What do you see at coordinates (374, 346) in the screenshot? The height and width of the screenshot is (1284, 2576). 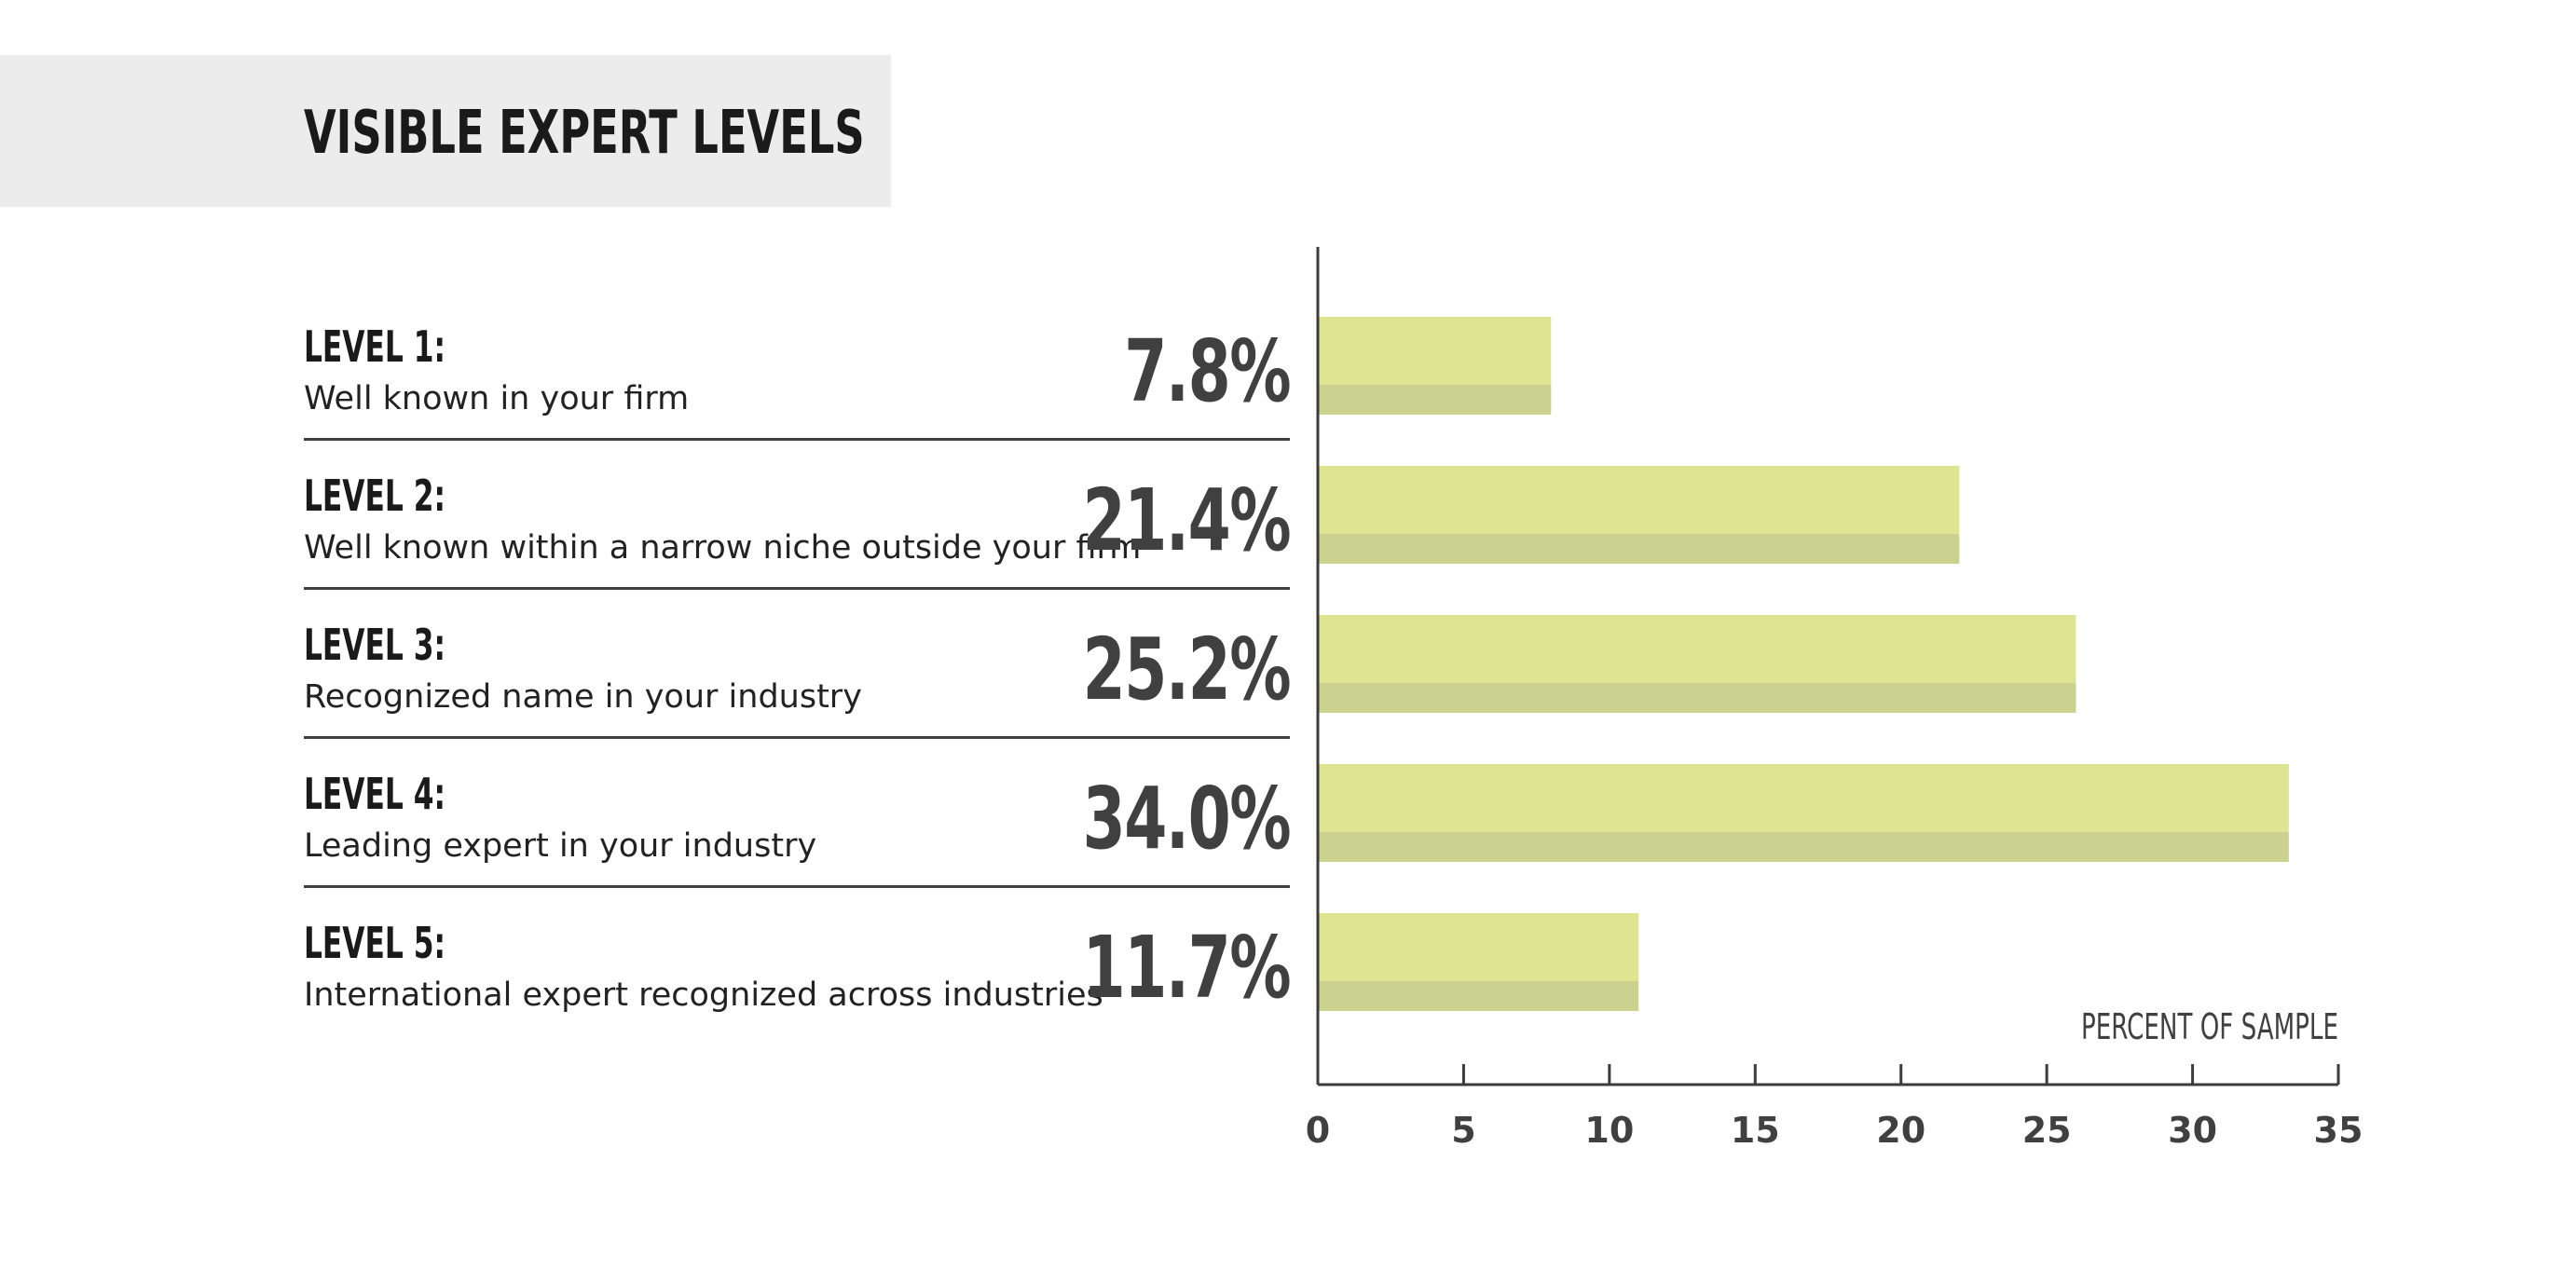 I see `level-label: LEVEL 1:` at bounding box center [374, 346].